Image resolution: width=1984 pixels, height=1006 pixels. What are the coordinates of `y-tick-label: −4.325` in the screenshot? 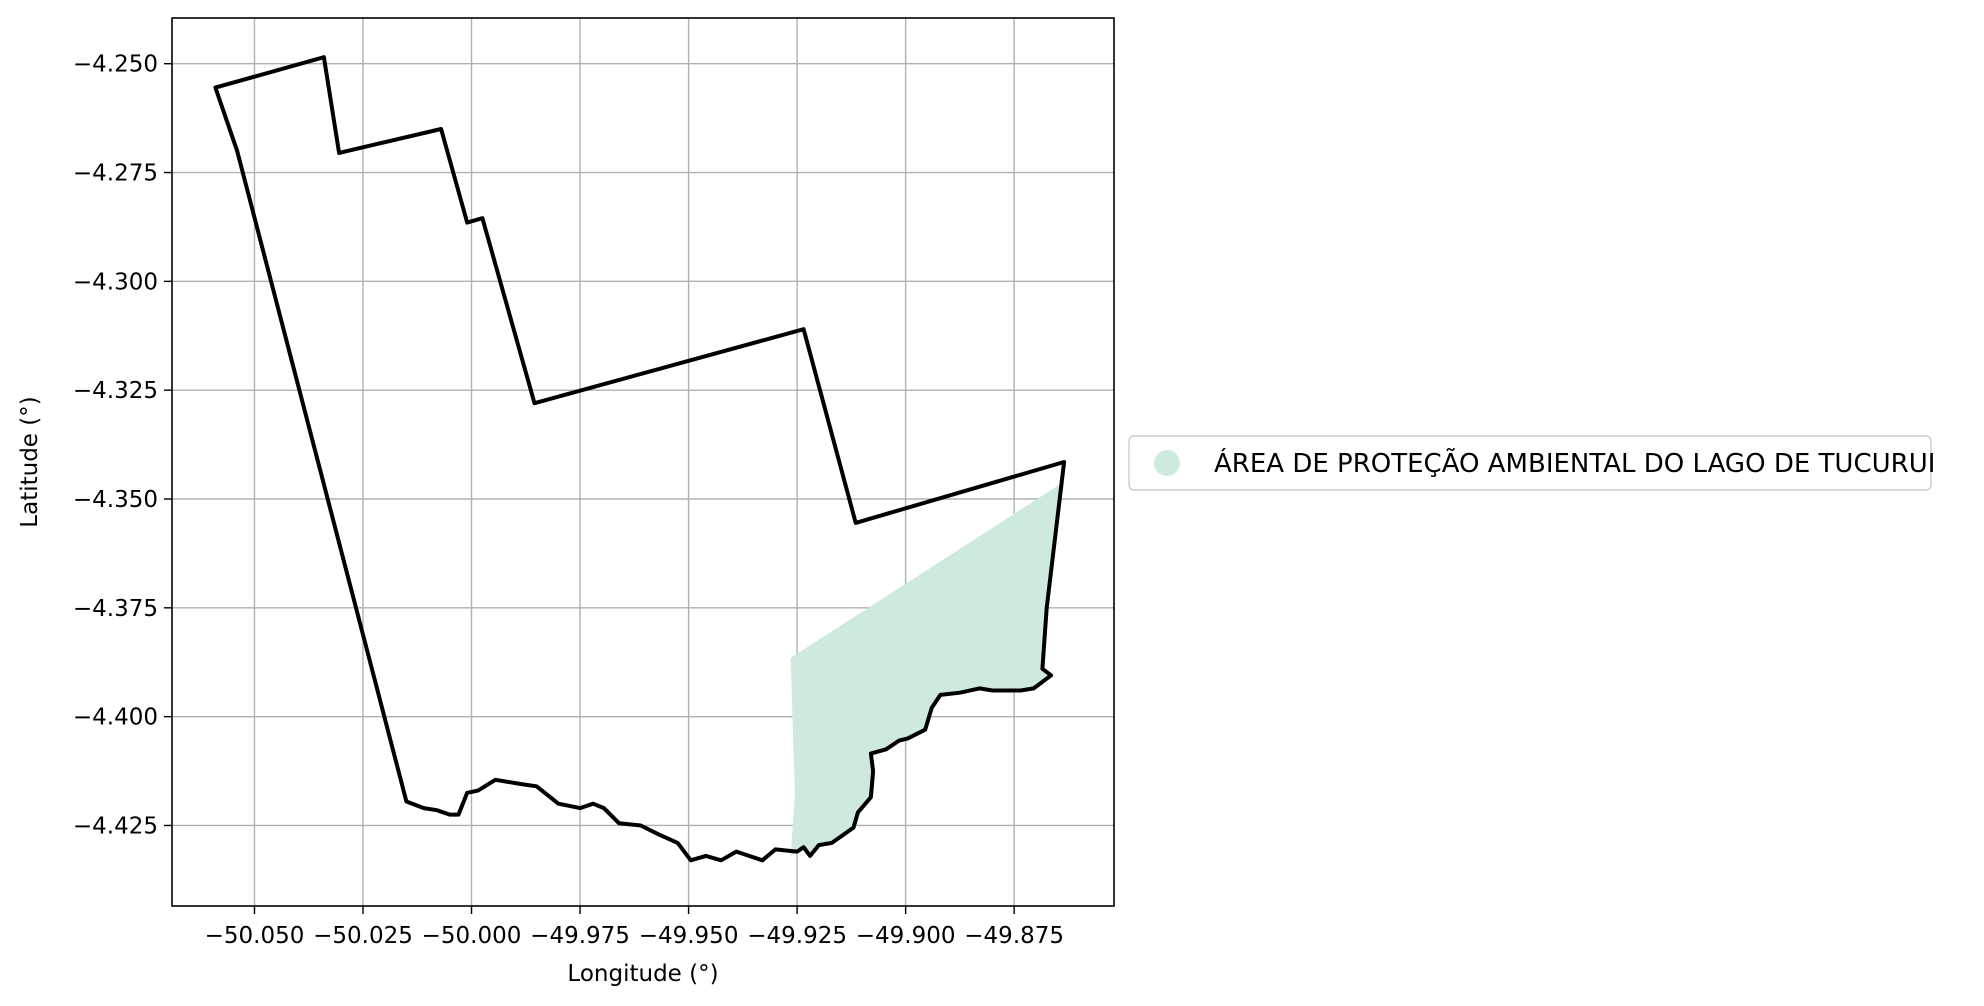 It's located at (115, 391).